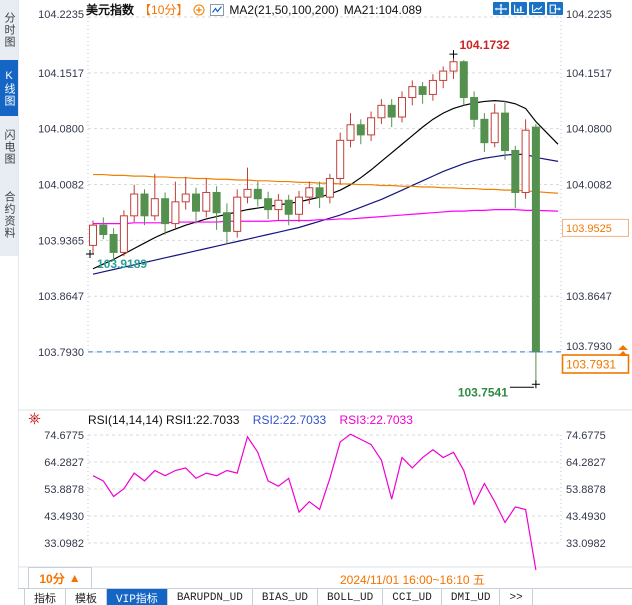  I want to click on indicator-tab-5: BIAS_UD, so click(286, 597).